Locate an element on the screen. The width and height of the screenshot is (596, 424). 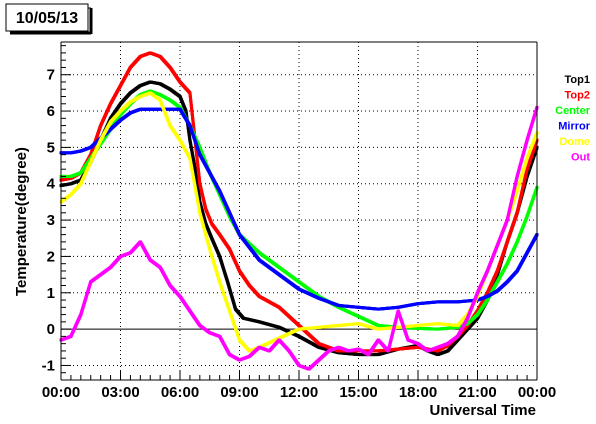
chart-title: 10/05/13 is located at coordinates (47, 18).